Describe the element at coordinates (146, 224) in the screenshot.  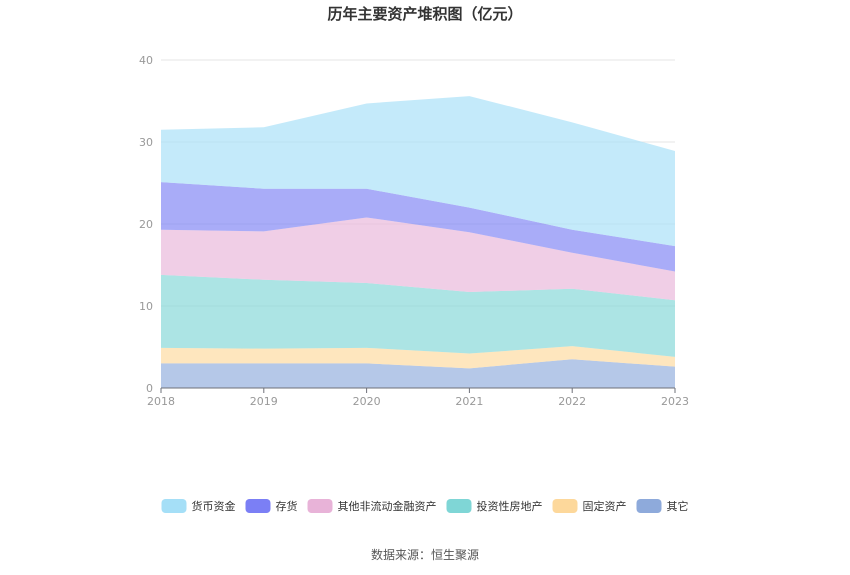
I see `y-tick-label: 20` at that location.